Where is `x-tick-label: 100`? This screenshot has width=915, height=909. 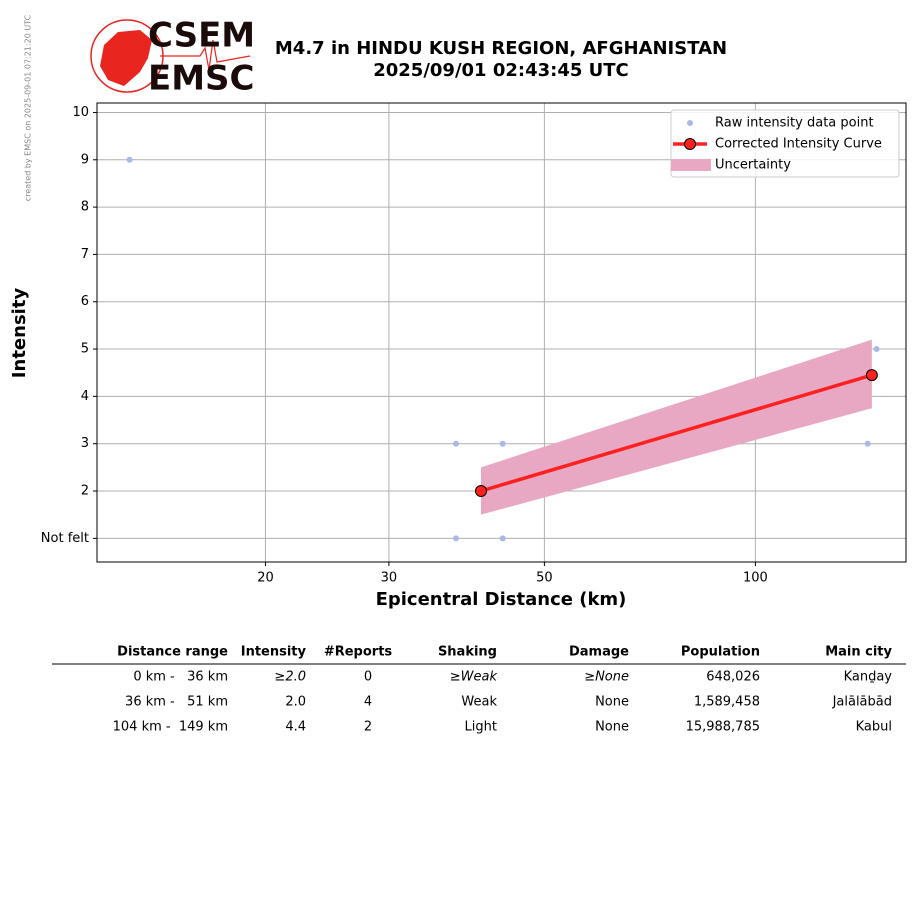
x-tick-label: 100 is located at coordinates (755, 578).